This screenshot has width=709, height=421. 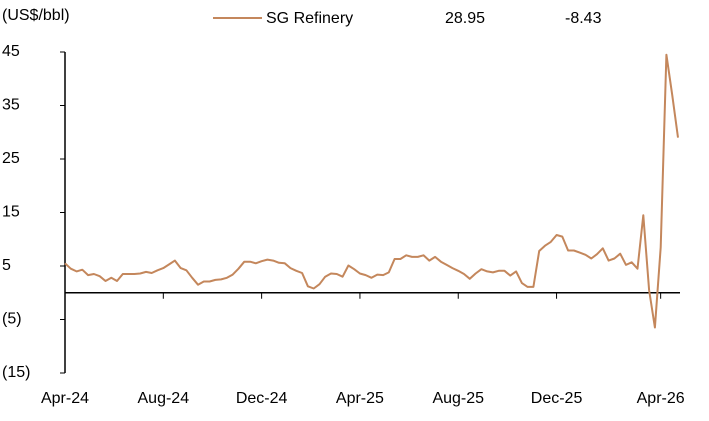 I want to click on x-tick-label: Apr-26, so click(x=661, y=398).